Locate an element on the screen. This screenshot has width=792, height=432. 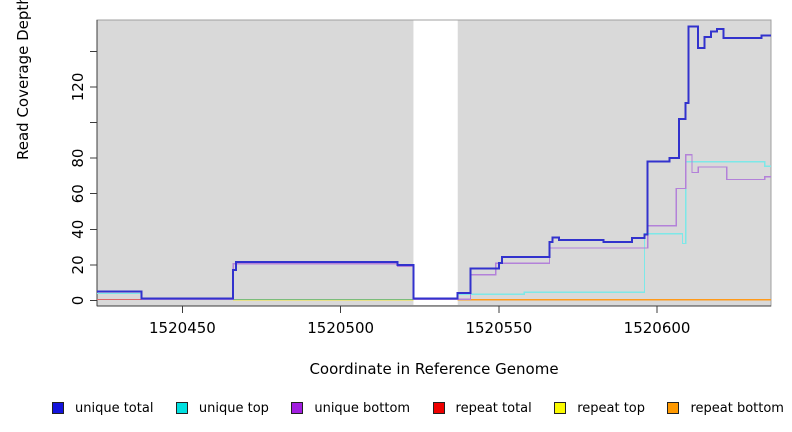
x-tick-label: 1520550 is located at coordinates (498, 328).